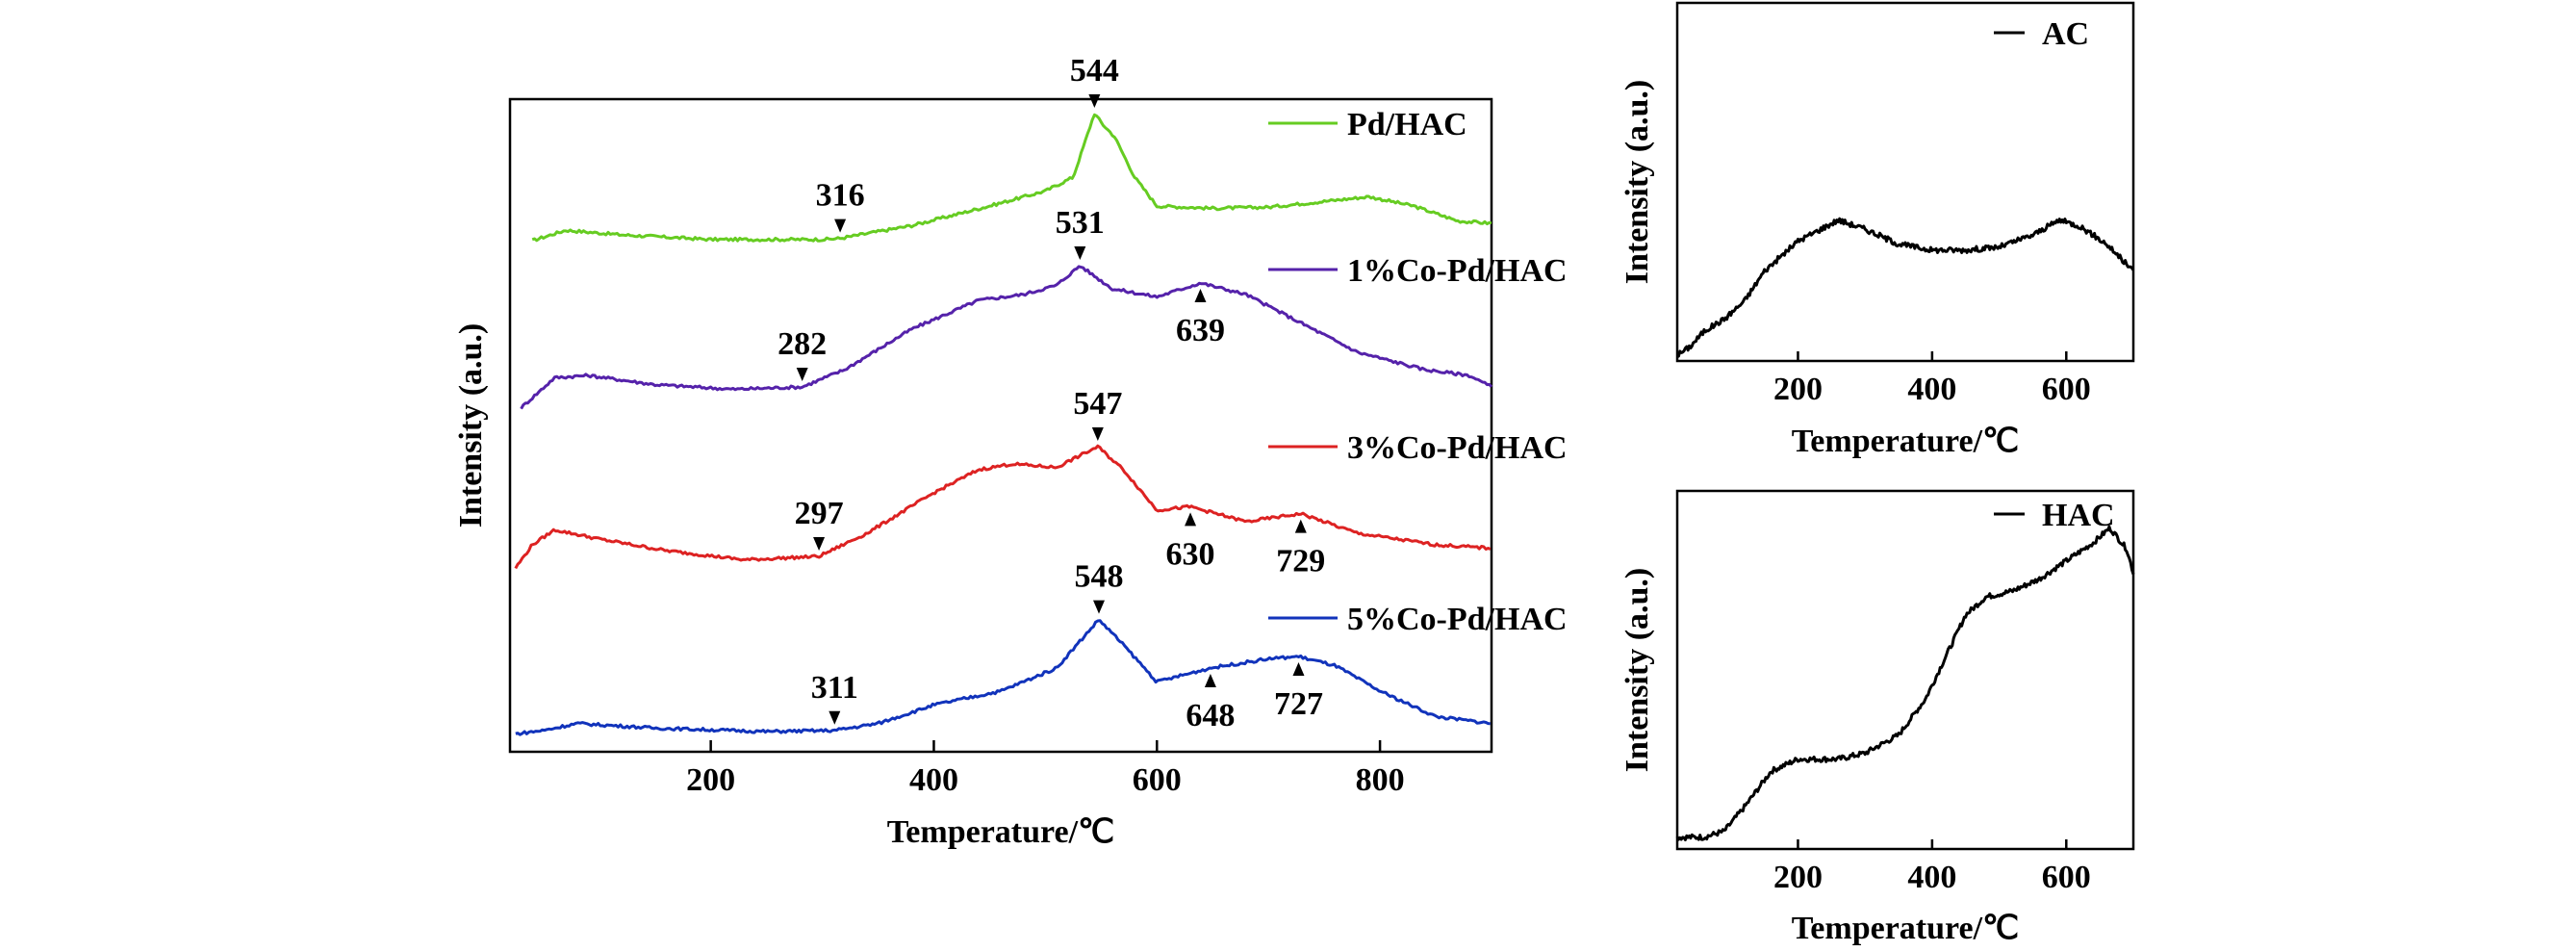 Image resolution: width=2576 pixels, height=952 pixels. What do you see at coordinates (1798, 390) in the screenshot?
I see `ac-x-tick-label-200: 200` at bounding box center [1798, 390].